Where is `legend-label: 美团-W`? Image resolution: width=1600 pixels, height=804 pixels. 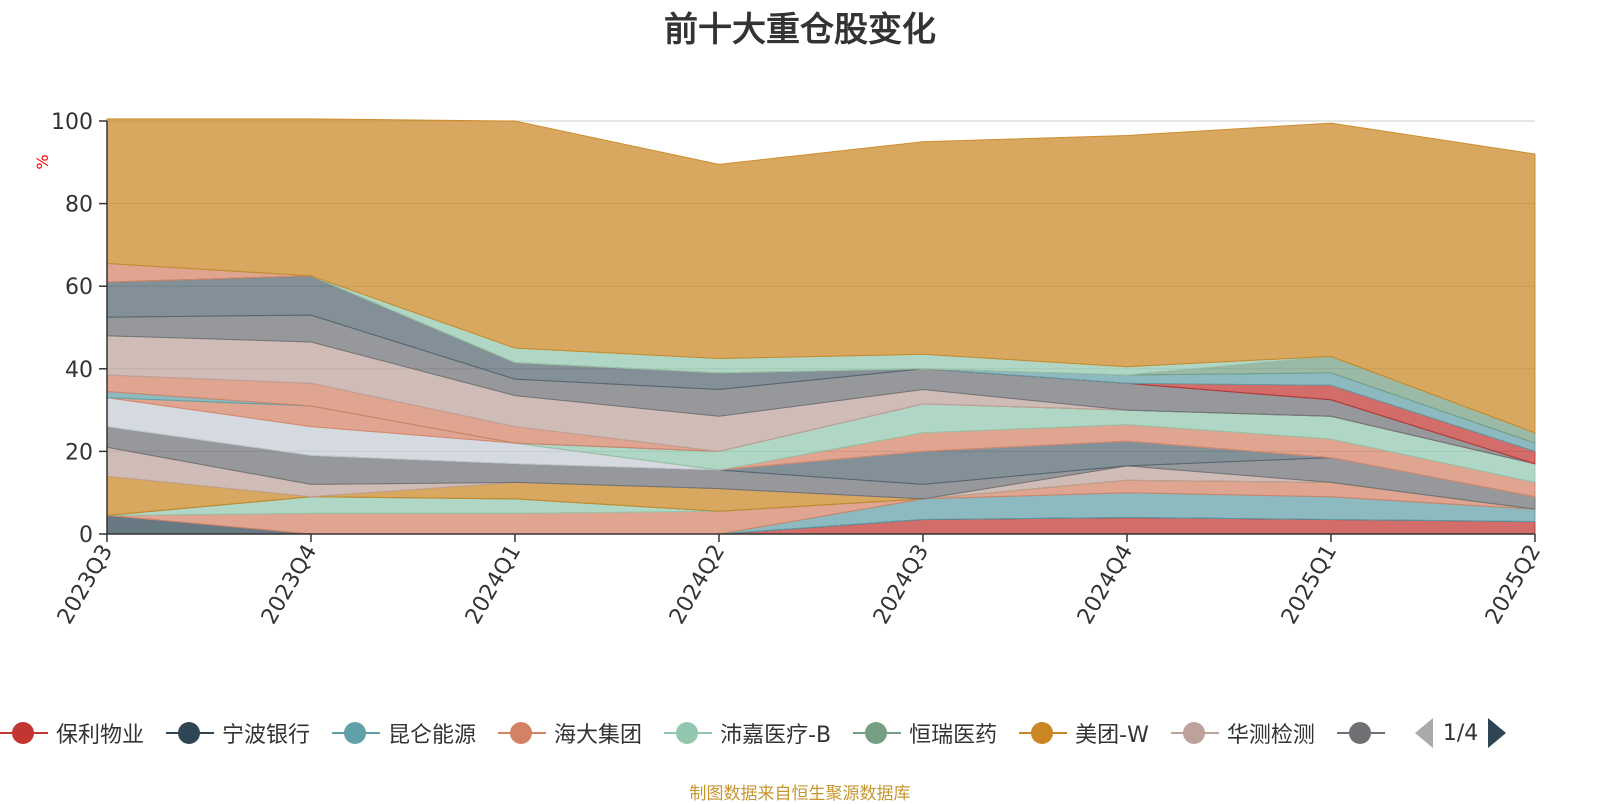
legend-label: 美团-W is located at coordinates (1112, 735).